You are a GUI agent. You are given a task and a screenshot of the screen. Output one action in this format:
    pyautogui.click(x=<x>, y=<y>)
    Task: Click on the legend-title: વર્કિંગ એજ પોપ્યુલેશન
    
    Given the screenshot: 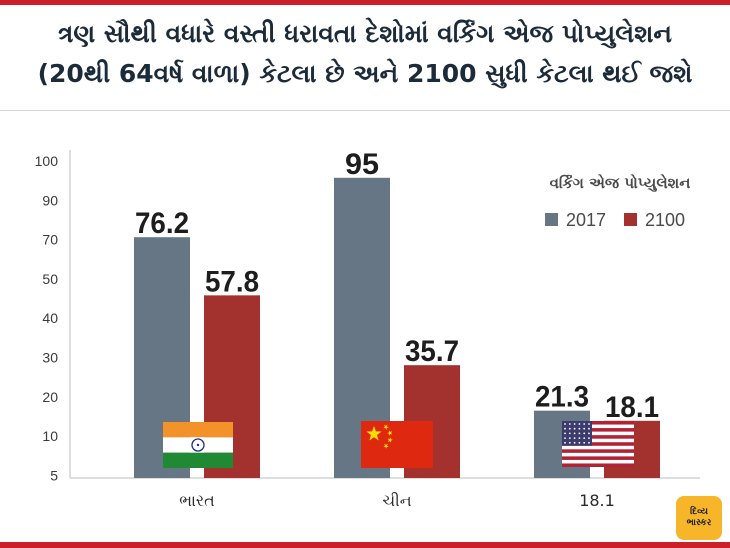 What is the action you would take?
    pyautogui.click(x=620, y=182)
    